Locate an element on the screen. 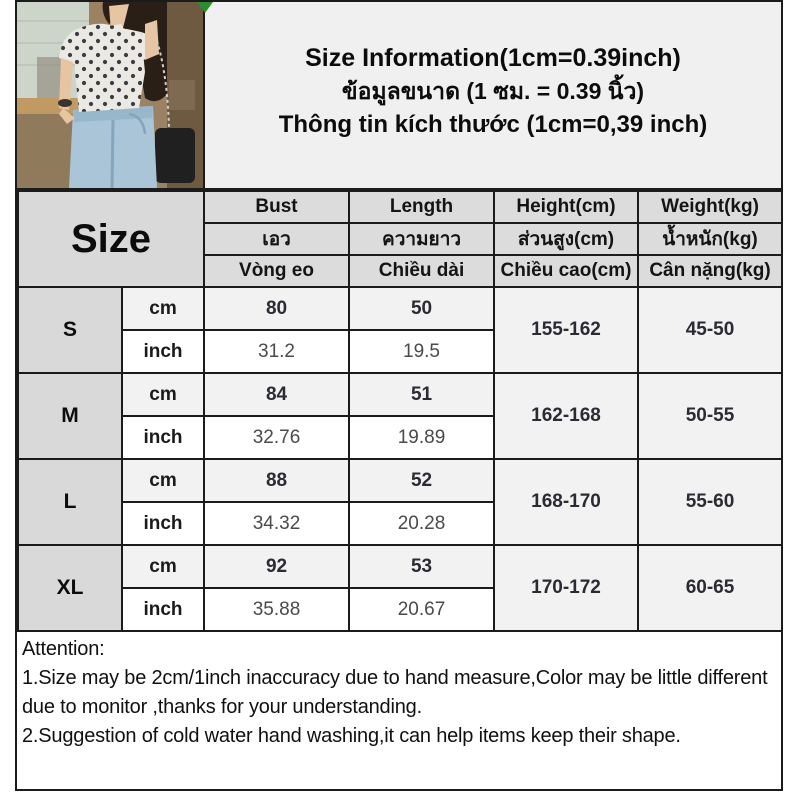  col-header-height-th: ส่วนสูง(cm) is located at coordinates (566, 239).